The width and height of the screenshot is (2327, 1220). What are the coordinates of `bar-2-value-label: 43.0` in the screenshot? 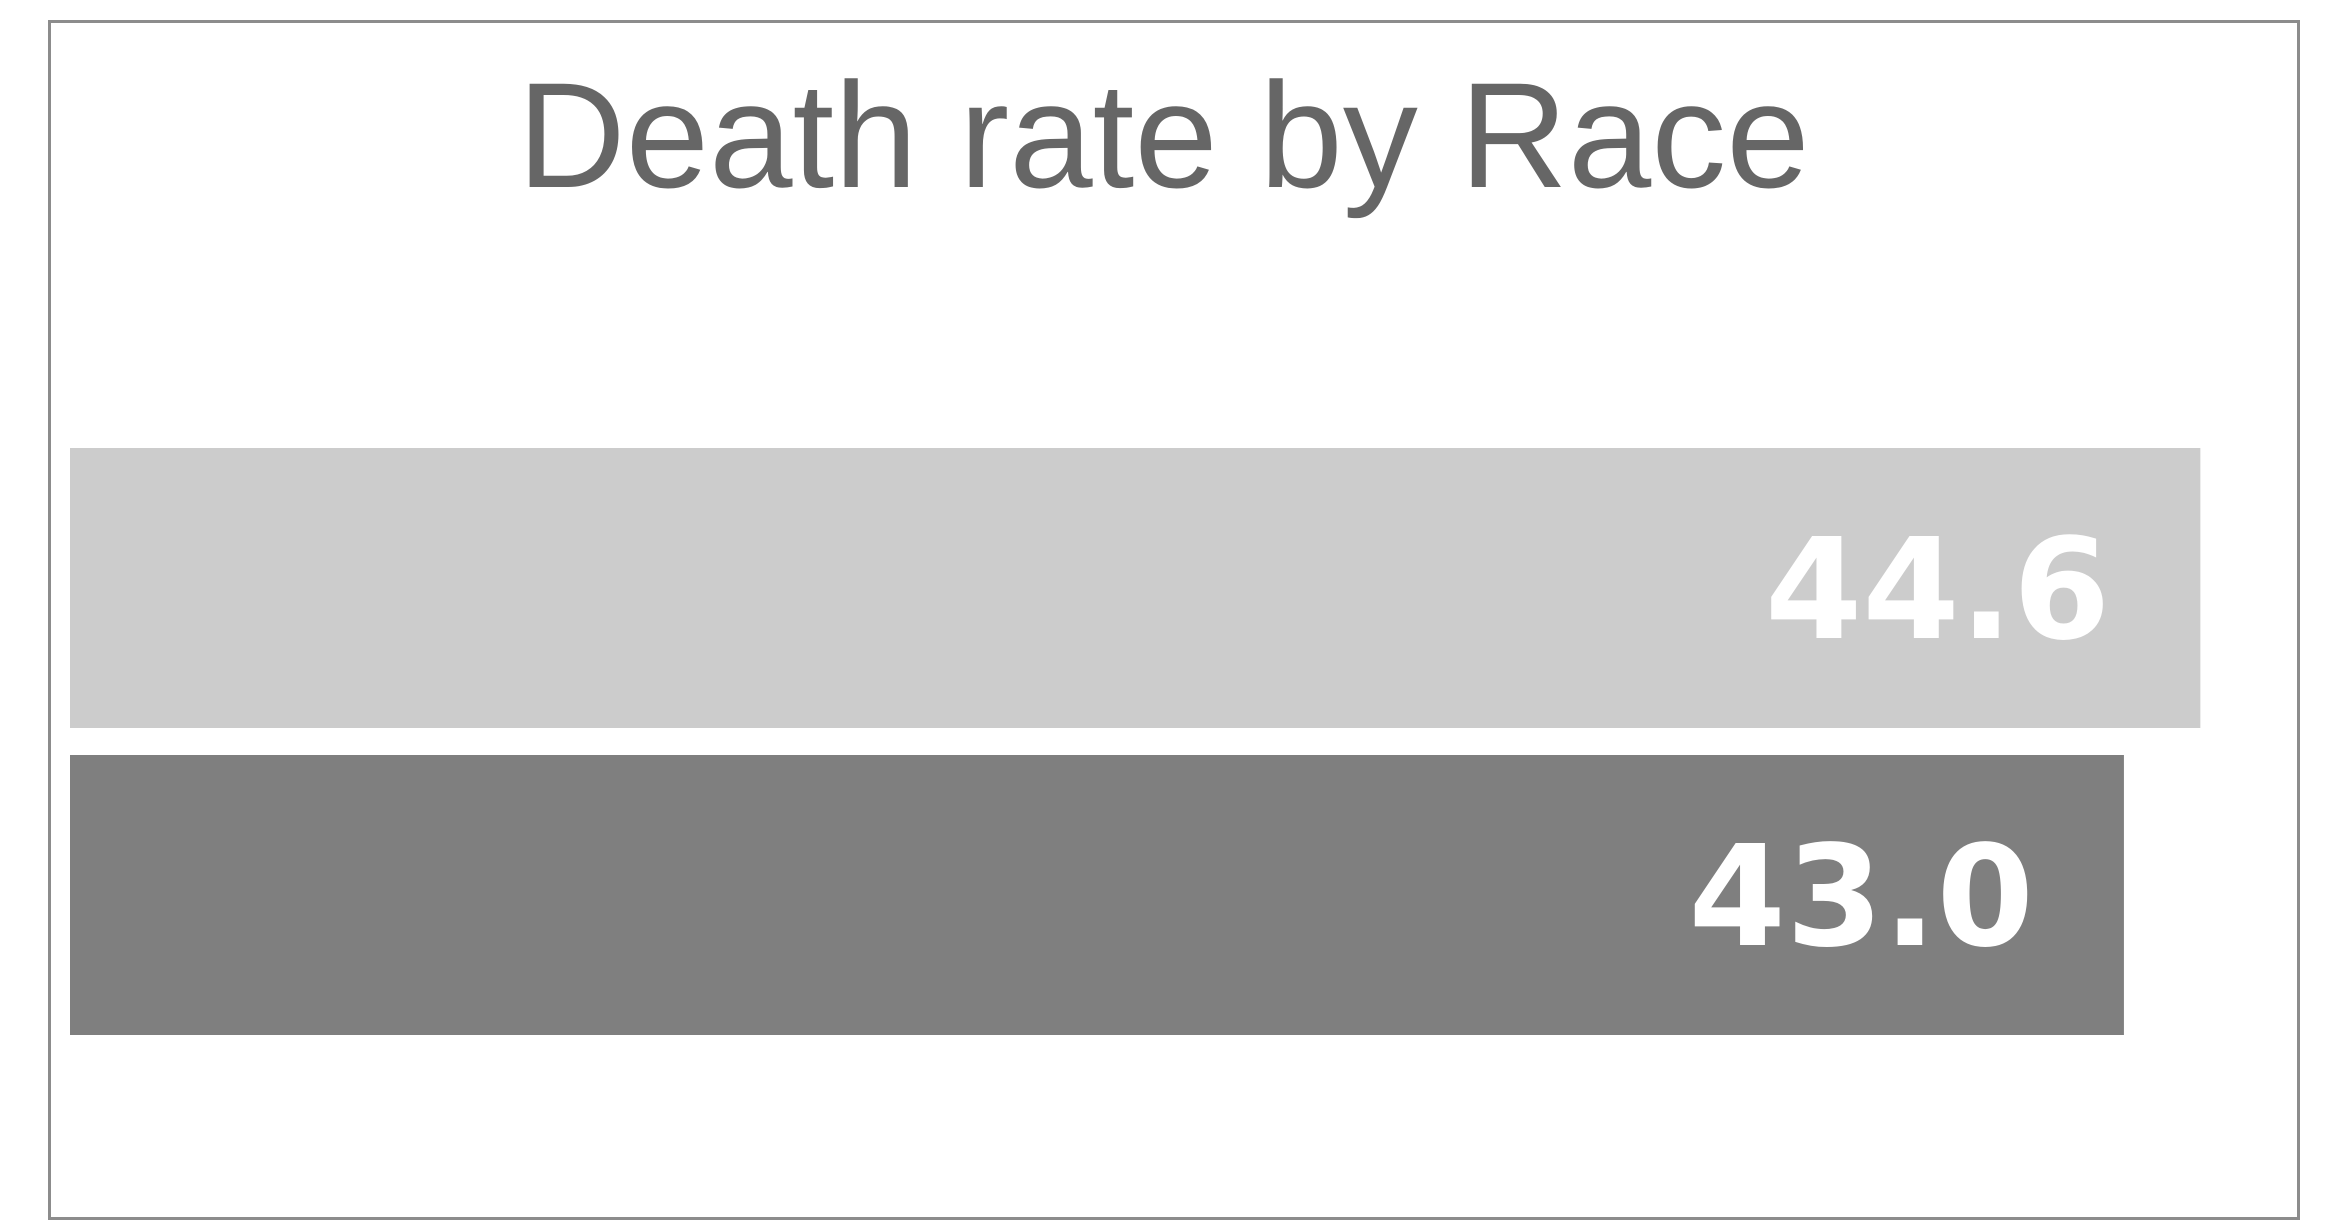 It's located at (1861, 897).